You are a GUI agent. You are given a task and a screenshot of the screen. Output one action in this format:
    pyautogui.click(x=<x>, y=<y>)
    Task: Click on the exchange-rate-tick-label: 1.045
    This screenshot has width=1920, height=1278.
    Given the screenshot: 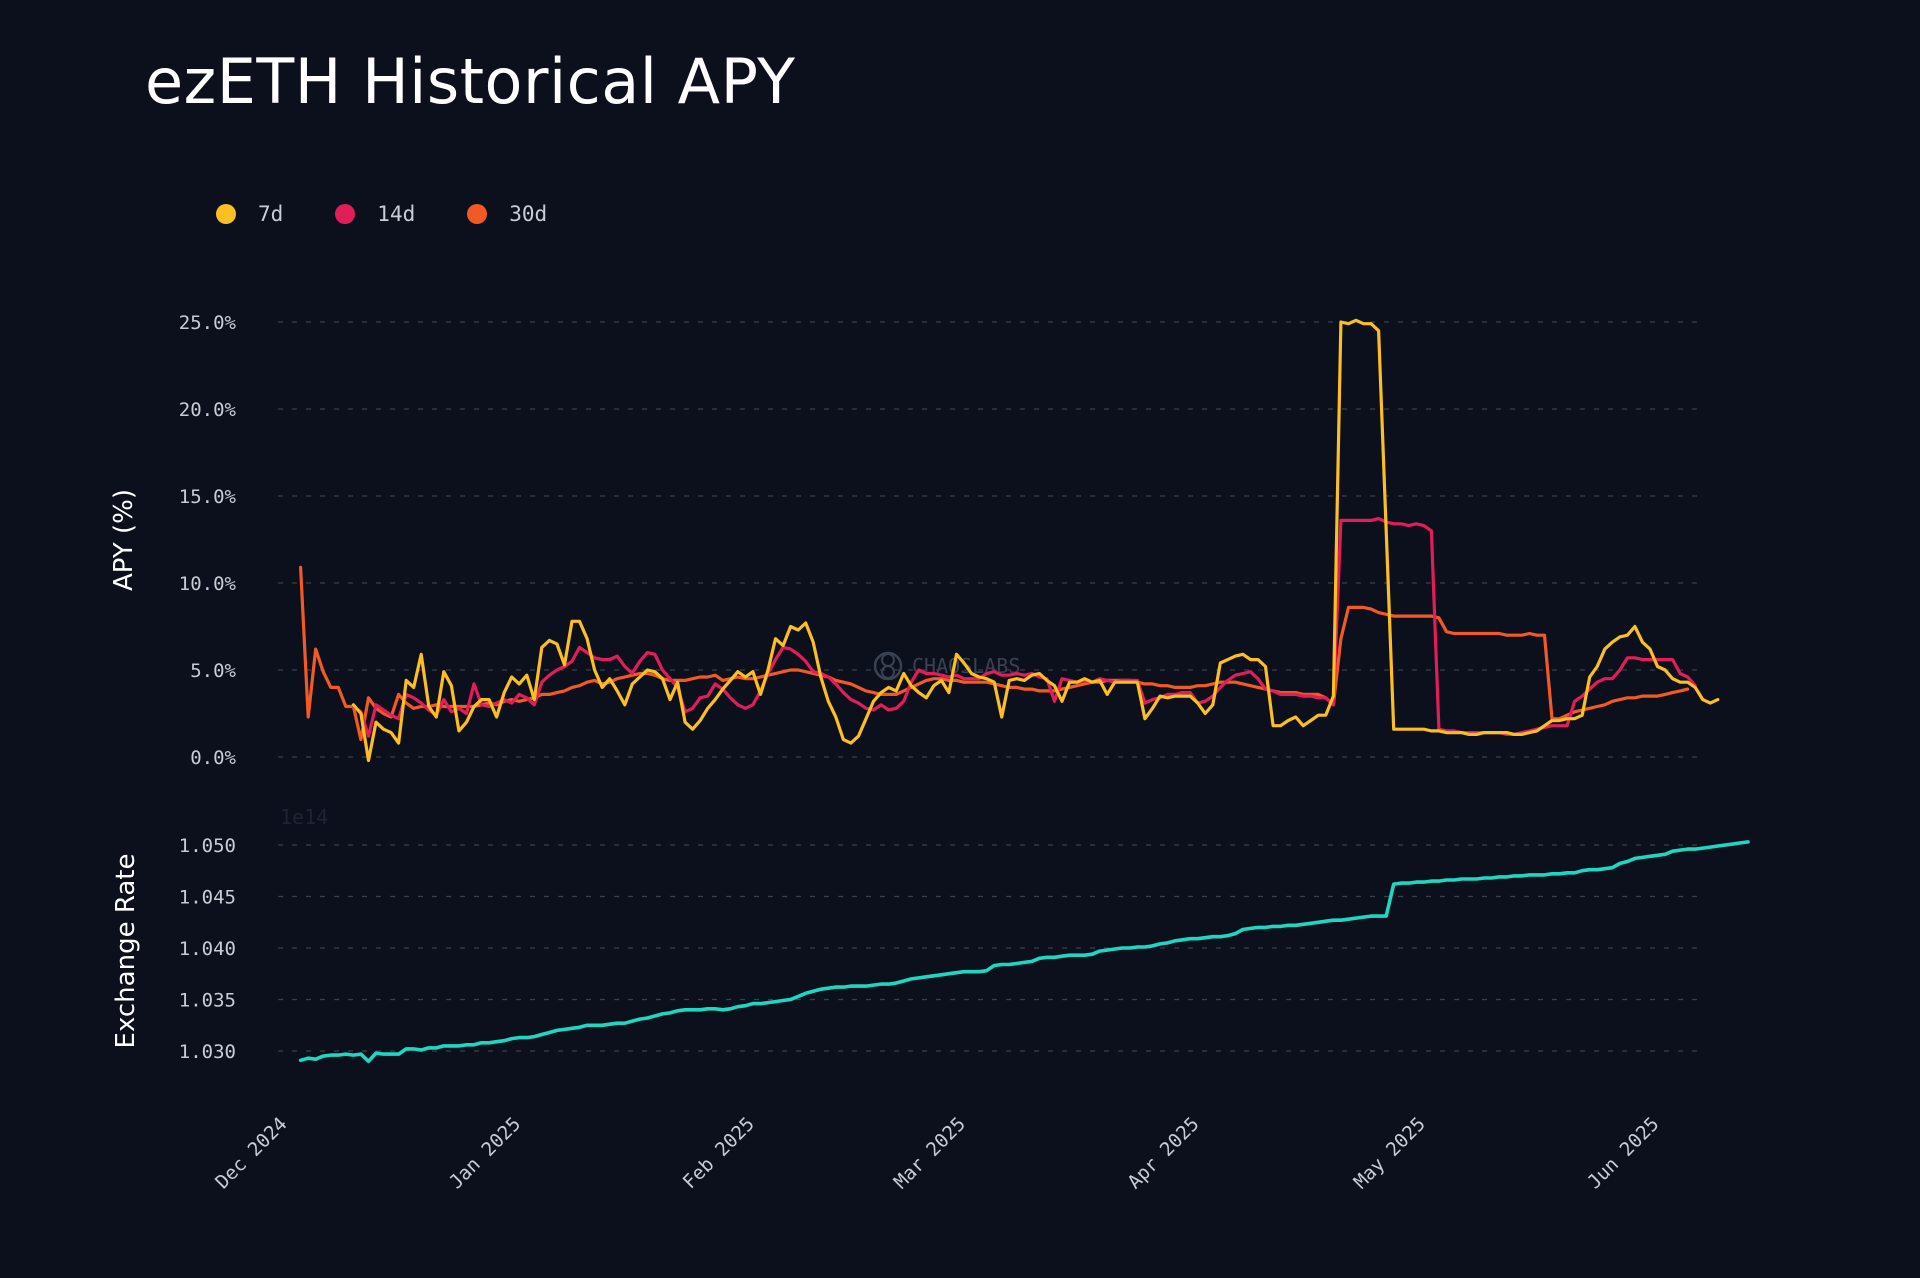 What is the action you would take?
    pyautogui.click(x=207, y=898)
    